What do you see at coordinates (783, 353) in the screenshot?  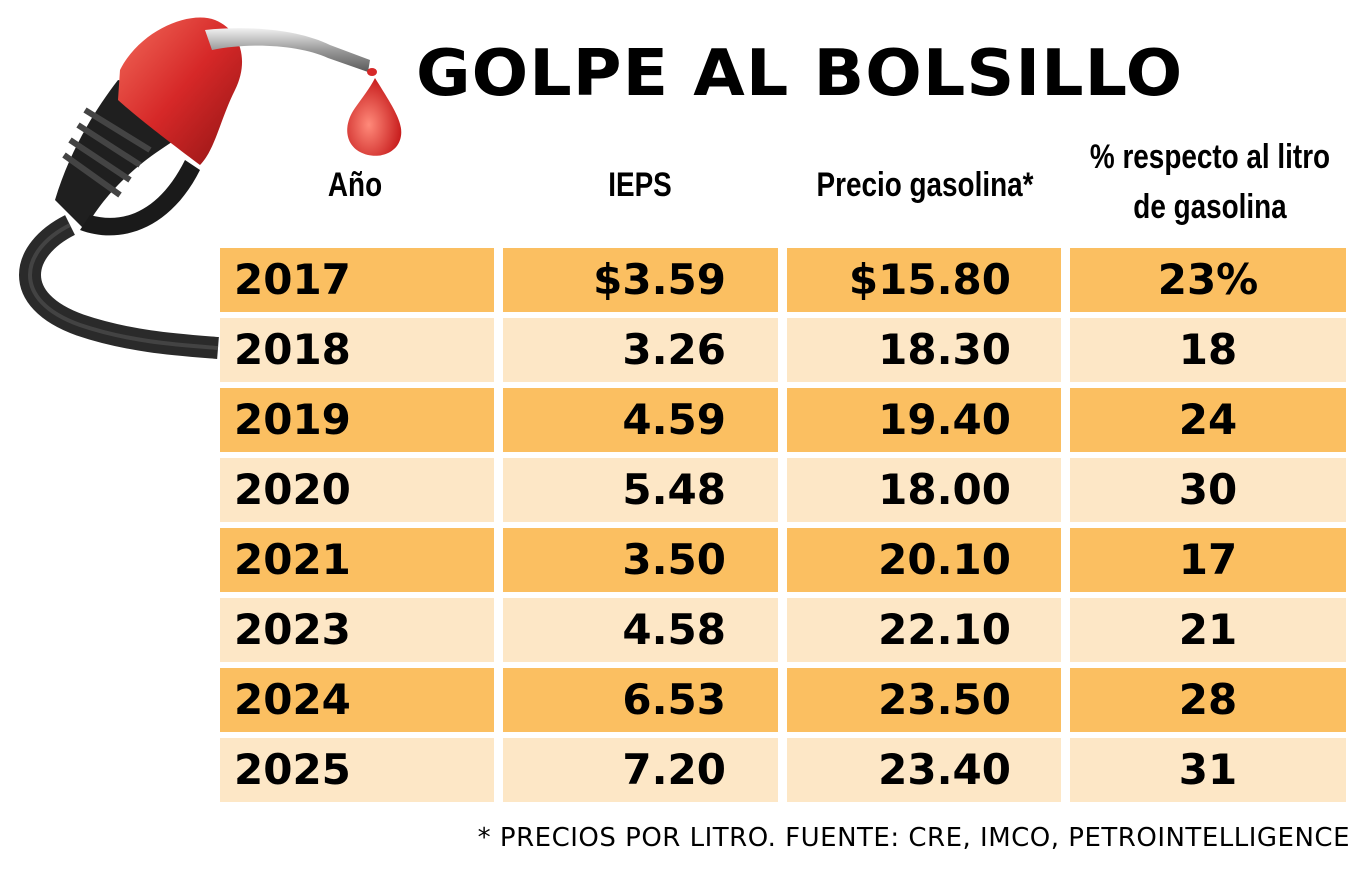 I see `table-row: 2018 3.26 18.30 18` at bounding box center [783, 353].